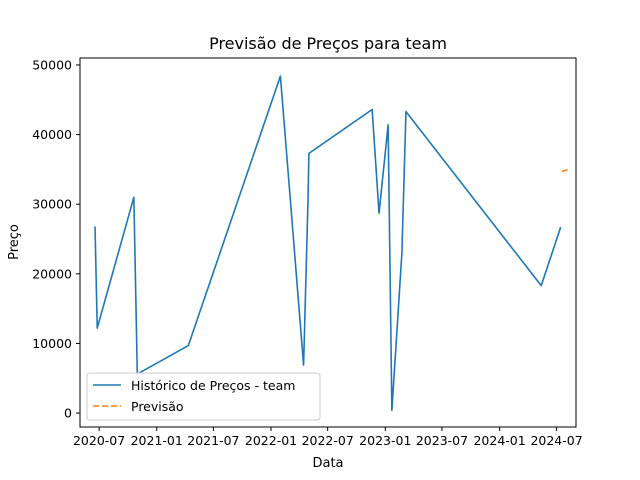 This screenshot has height=480, width=640. I want to click on x-tick-label: 2022-07, so click(328, 440).